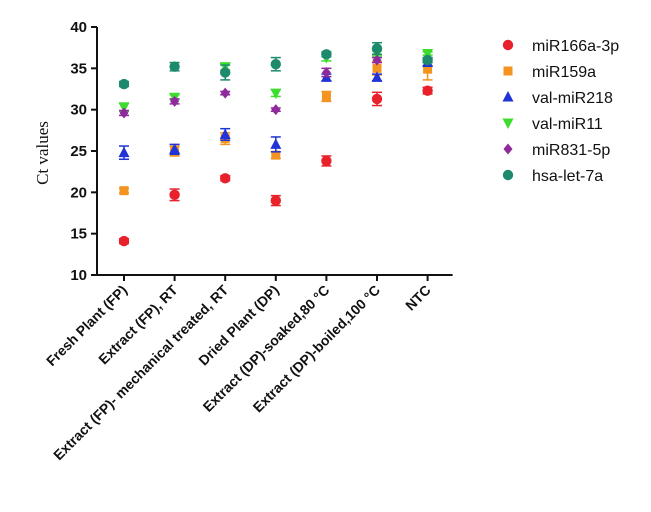 This screenshot has width=651, height=512. What do you see at coordinates (567, 124) in the screenshot?
I see `legend-label: val-miR11` at bounding box center [567, 124].